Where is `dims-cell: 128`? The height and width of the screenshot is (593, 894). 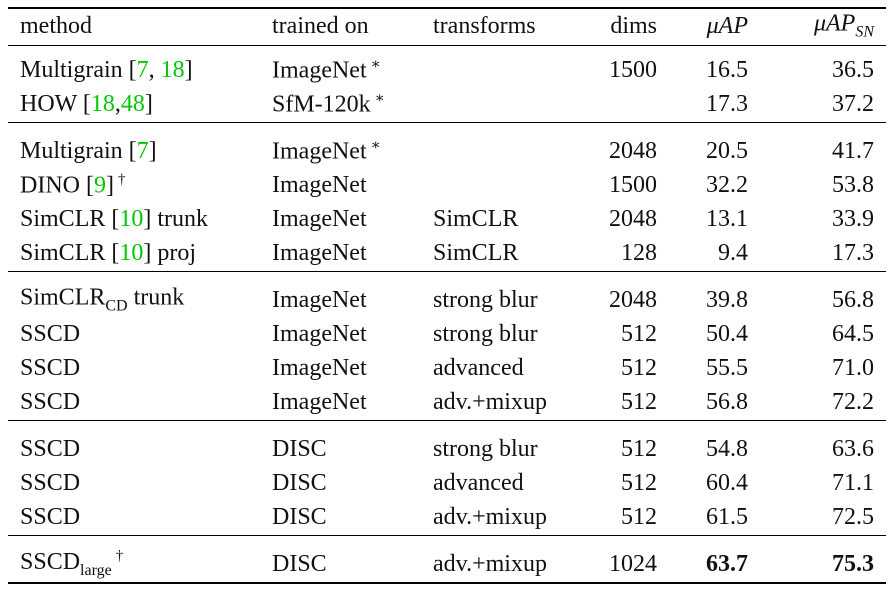 dims-cell: 128 is located at coordinates (639, 253).